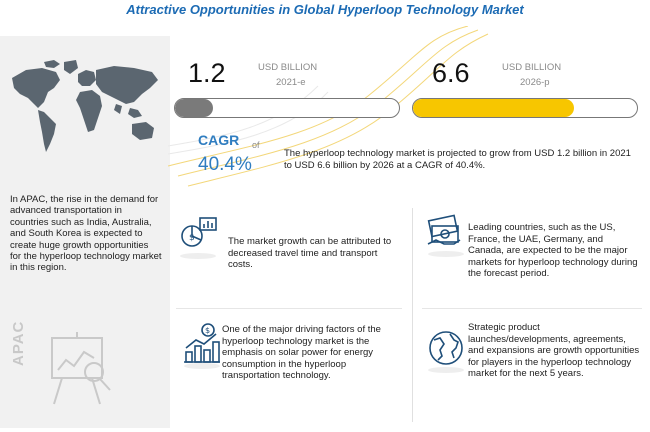  Describe the element at coordinates (451, 73) in the screenshot. I see `end-value: 6.6` at that location.